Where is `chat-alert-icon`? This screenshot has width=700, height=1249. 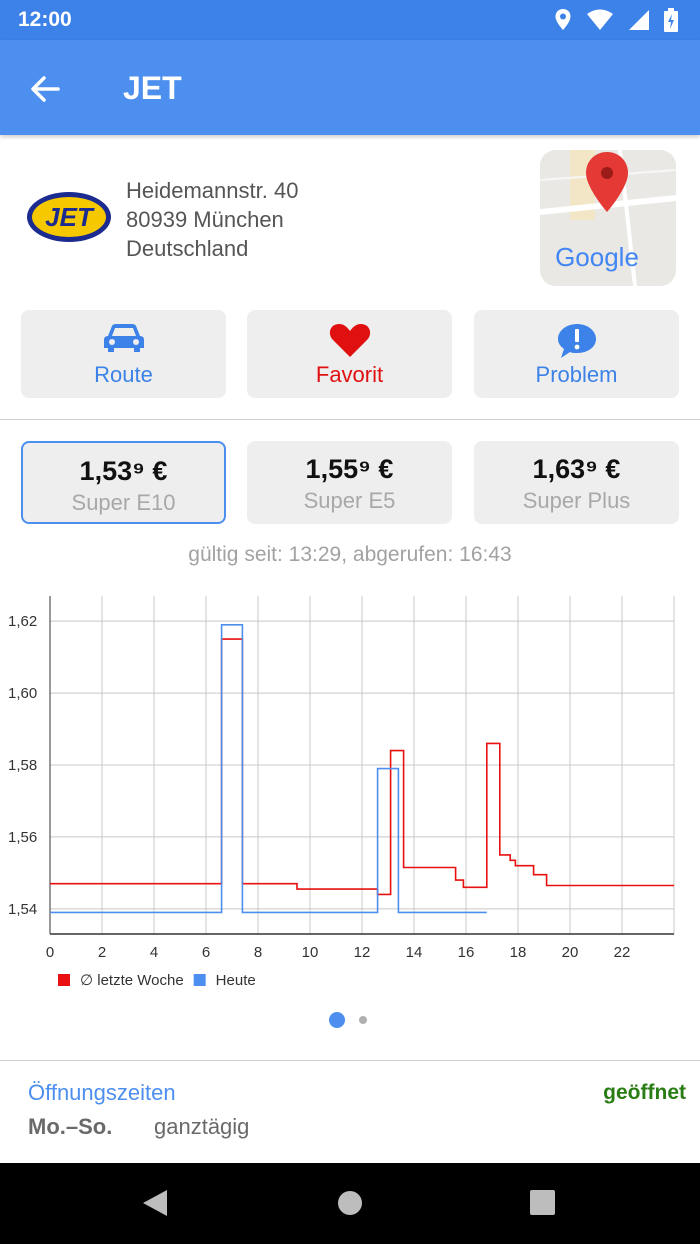
chat-alert-icon is located at coordinates (576, 341).